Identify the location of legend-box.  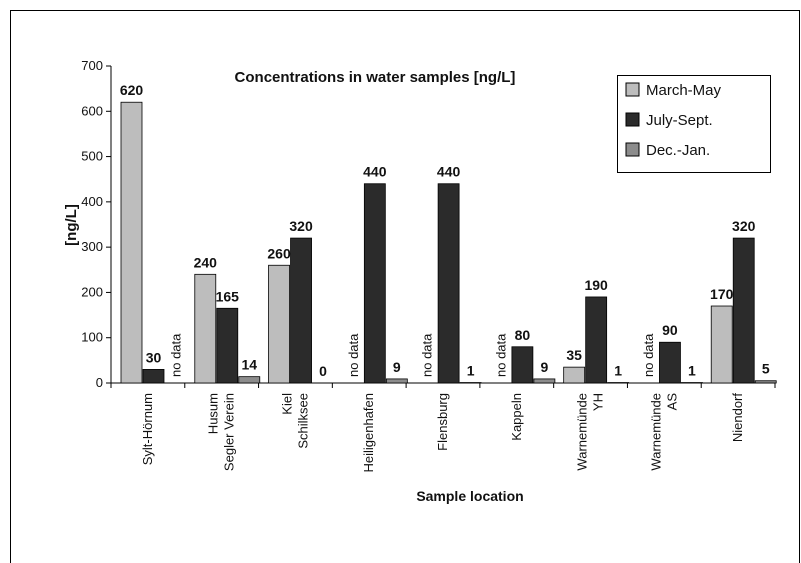
(694, 124).